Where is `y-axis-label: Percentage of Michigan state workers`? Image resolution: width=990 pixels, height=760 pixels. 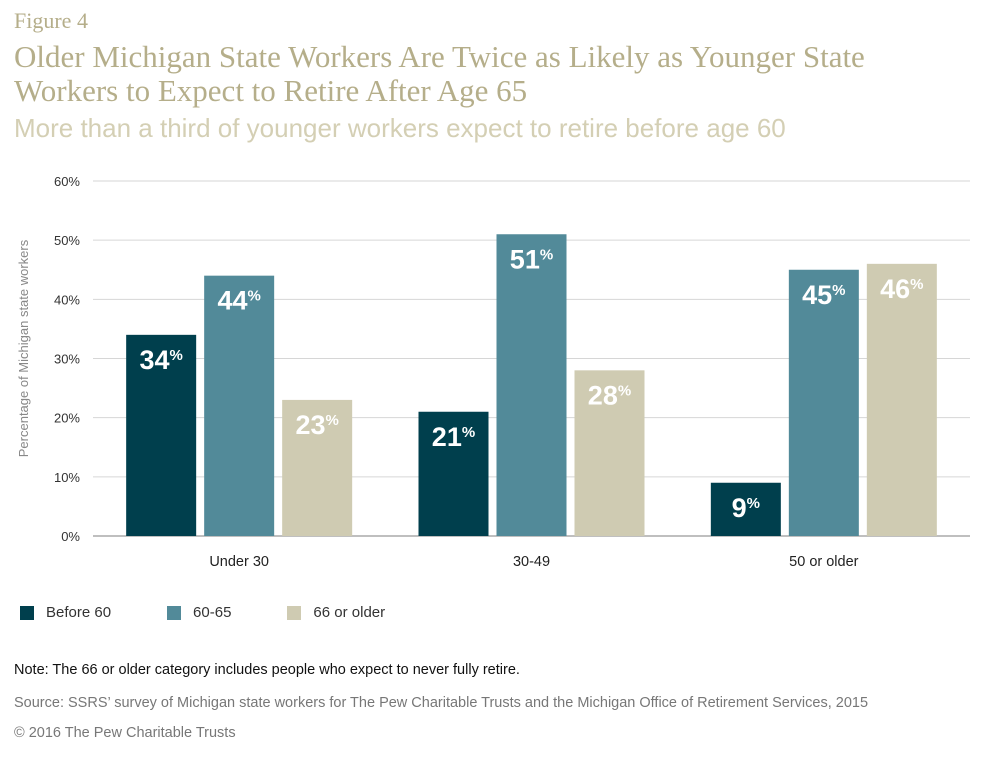
y-axis-label: Percentage of Michigan state workers is located at coordinates (23, 348).